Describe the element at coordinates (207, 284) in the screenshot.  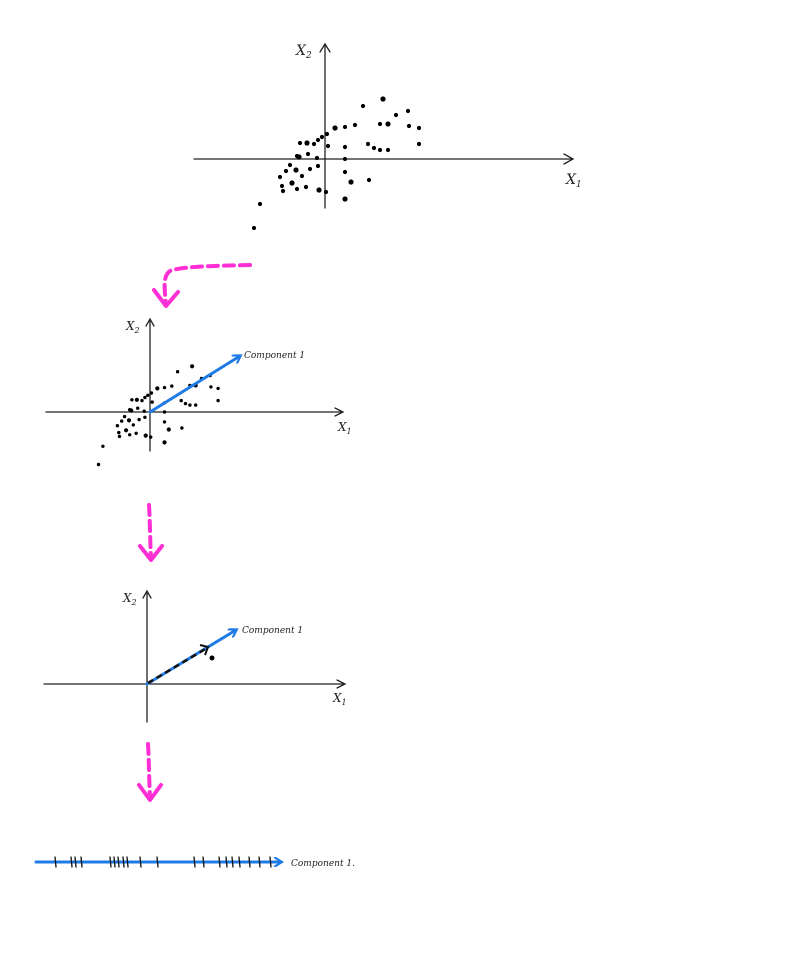
I see `dashed-curve-arrow-icon` at that location.